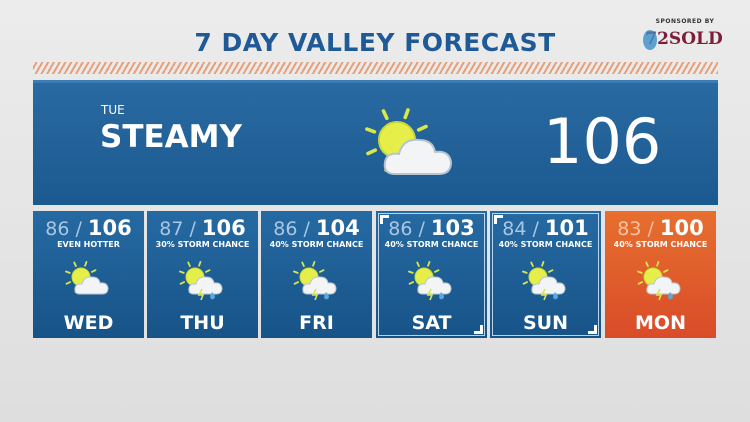 This screenshot has width=750, height=422. I want to click on today-day: TUE, so click(113, 110).